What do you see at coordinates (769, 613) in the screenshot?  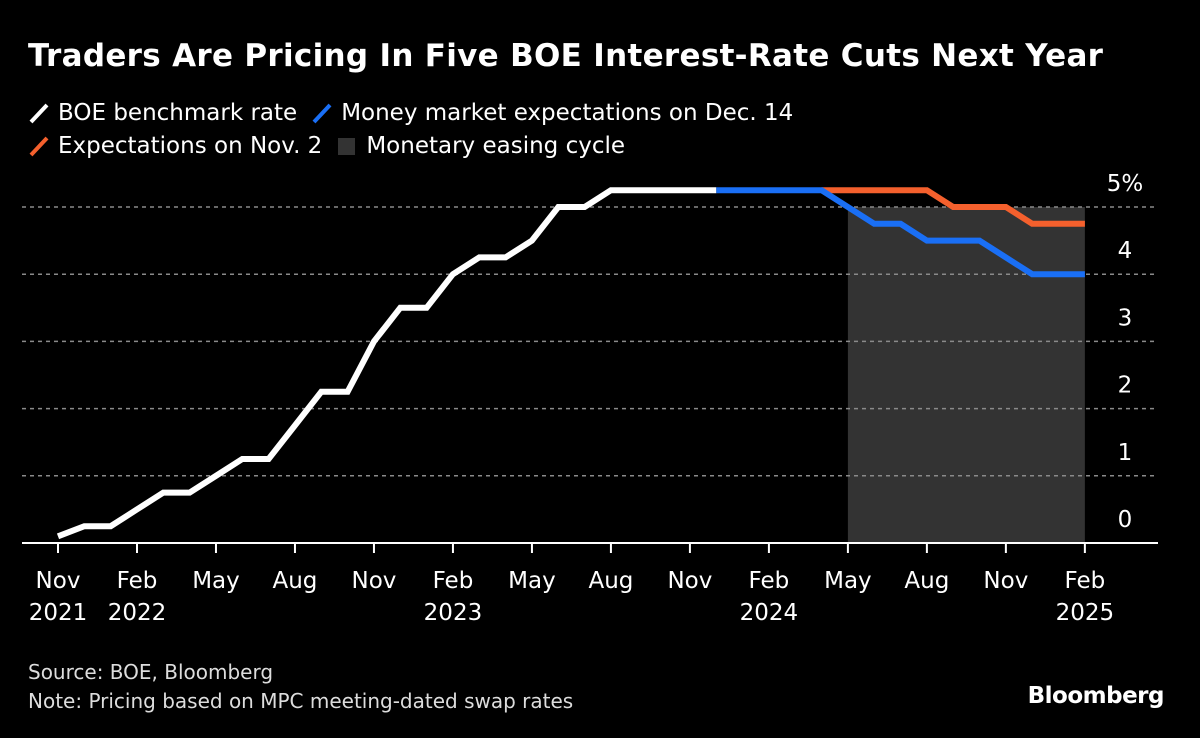 I see `x-tick-label-year: 2024` at bounding box center [769, 613].